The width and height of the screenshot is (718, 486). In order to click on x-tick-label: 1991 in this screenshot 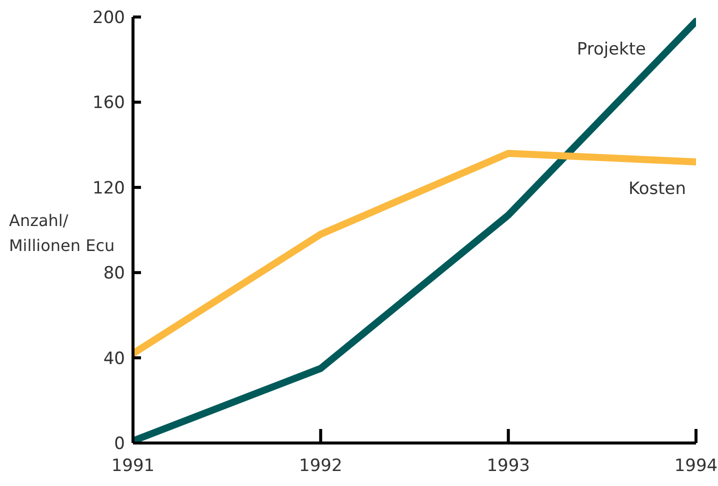, I will do `click(133, 466)`.